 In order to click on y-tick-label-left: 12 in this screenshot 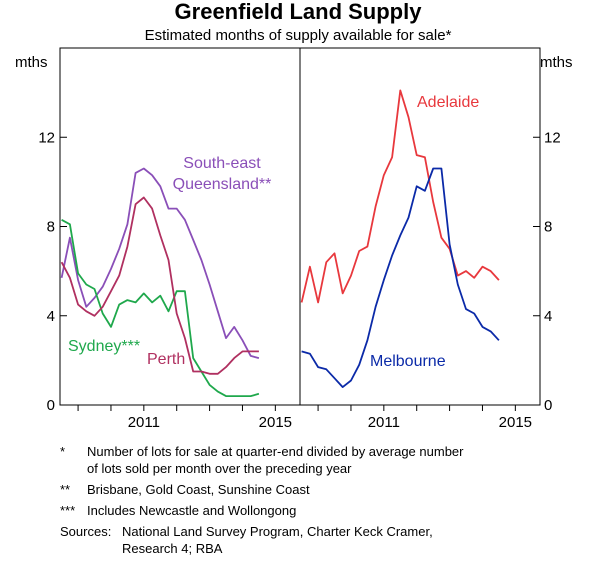, I will do `click(46, 137)`.